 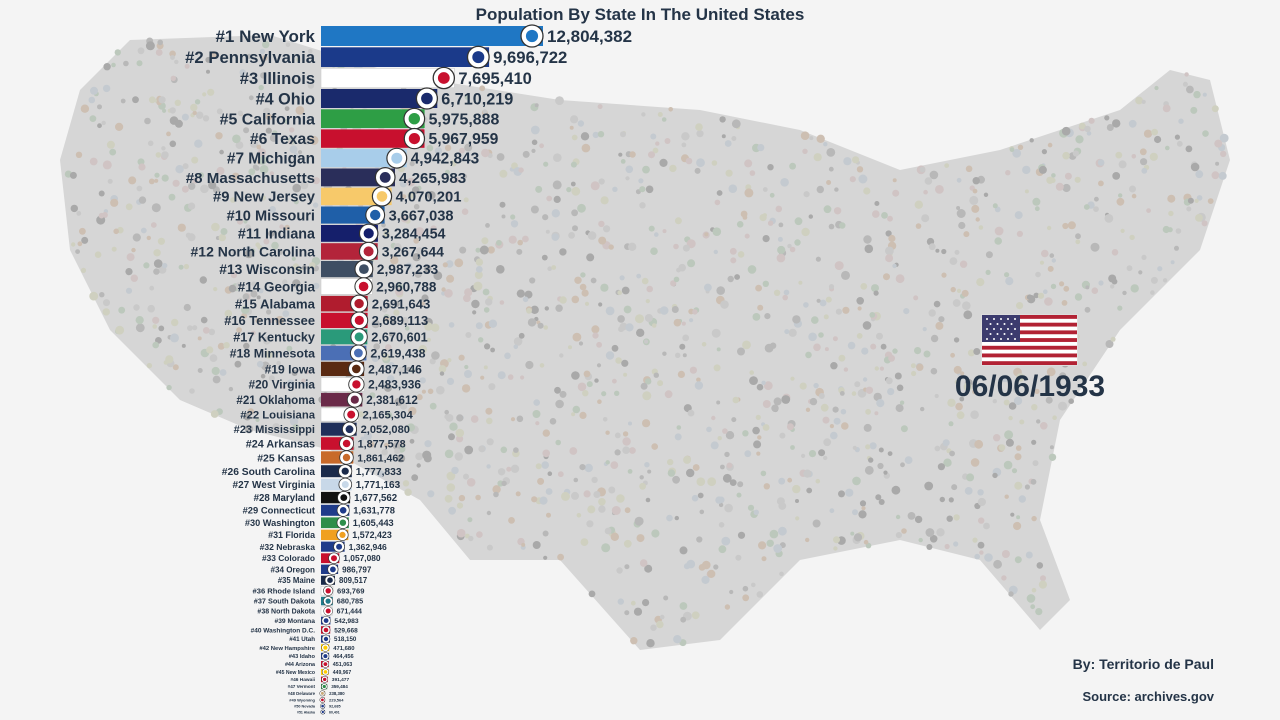 I want to click on category-label: #17 Kentucky, so click(x=274, y=337).